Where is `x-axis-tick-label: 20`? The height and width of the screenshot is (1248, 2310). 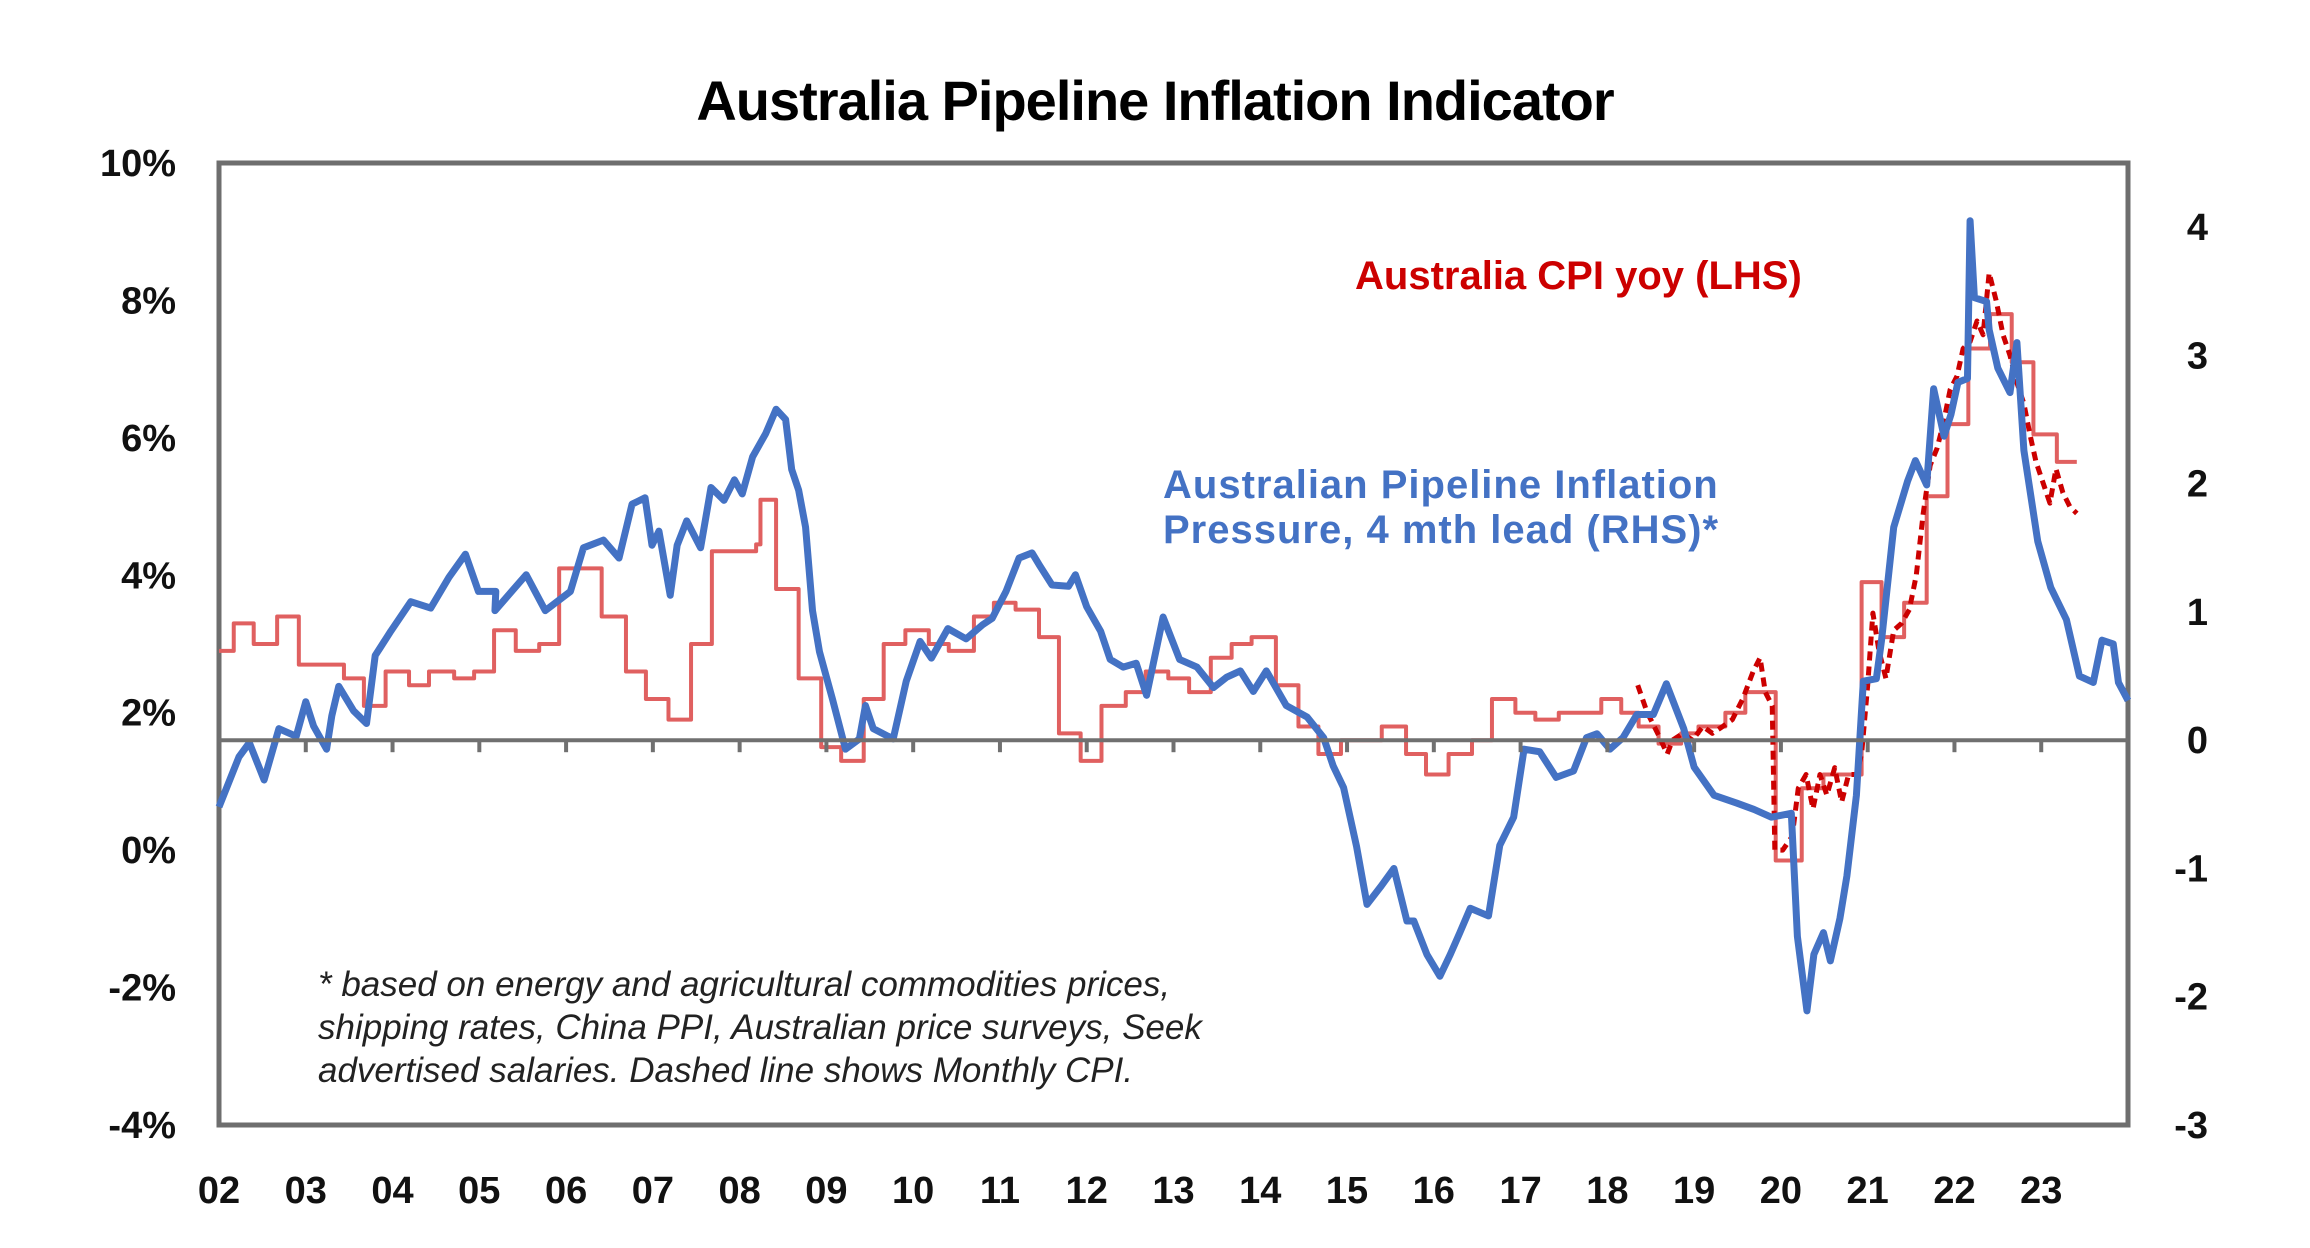 x-axis-tick-label: 20 is located at coordinates (1781, 1191).